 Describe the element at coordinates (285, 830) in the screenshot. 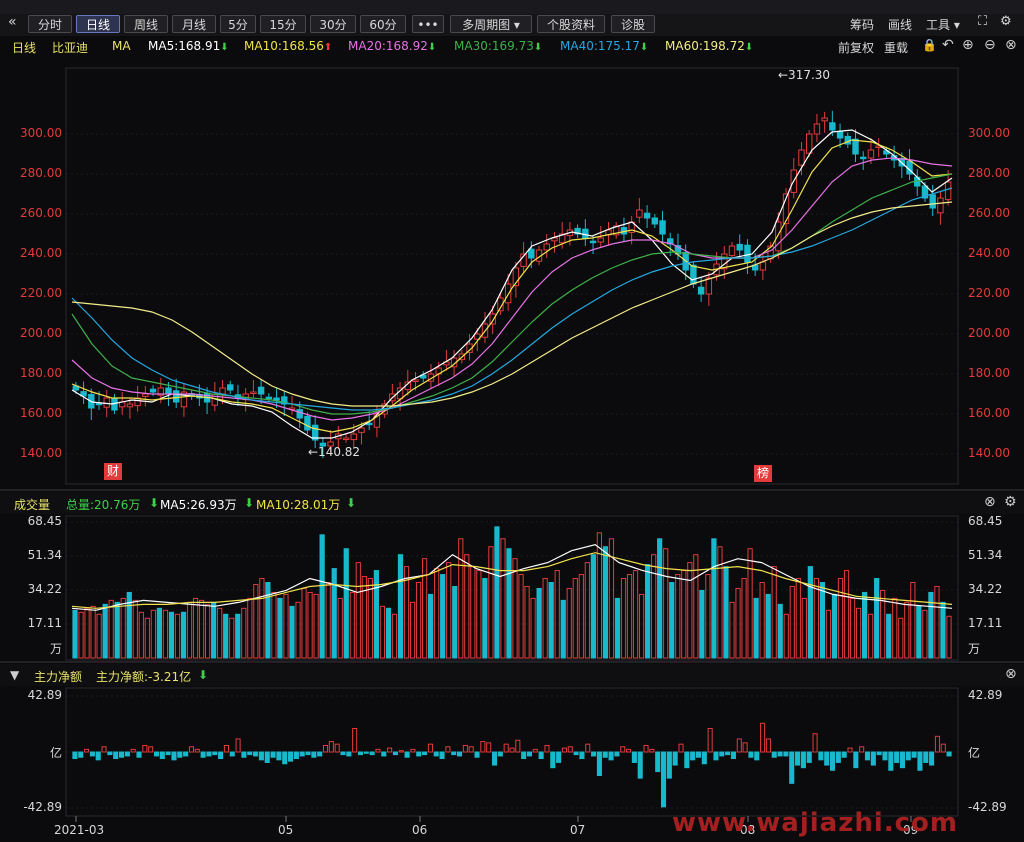

I see `x-tick-label: 05` at that location.